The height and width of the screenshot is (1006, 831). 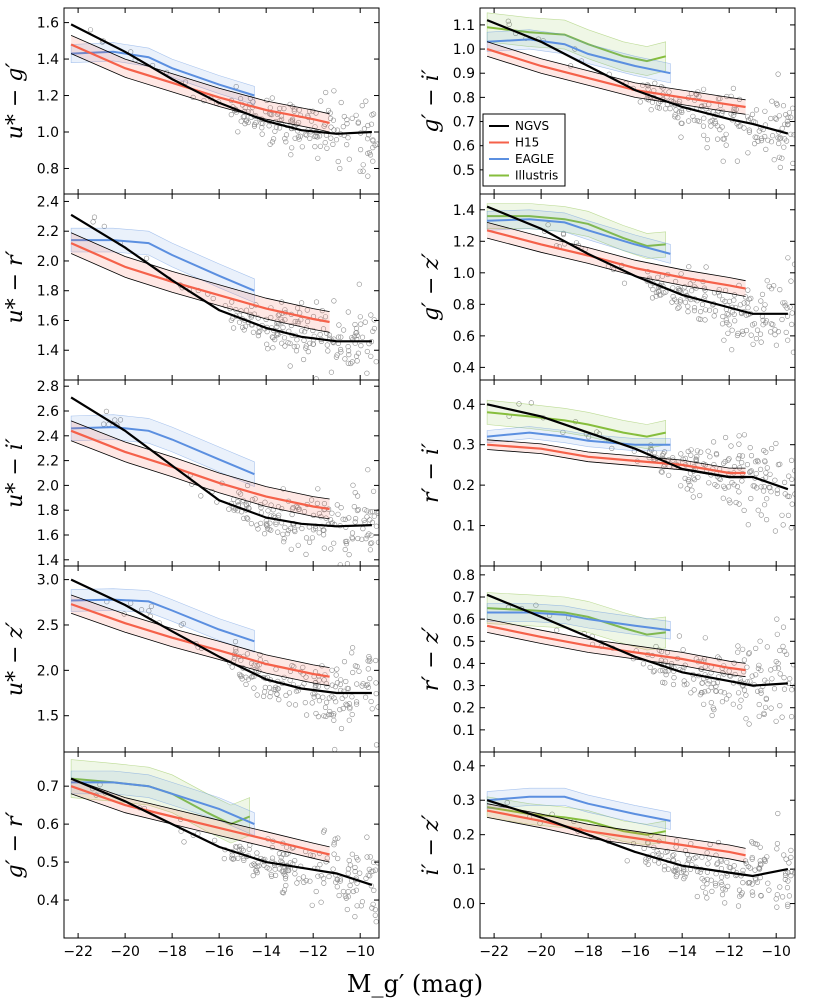 I want to click on panel-r-z: 0.1 0.2 0.3 0.4 0.5 0.6 0.7 0.8 r′ − z′, so click(x=607, y=659).